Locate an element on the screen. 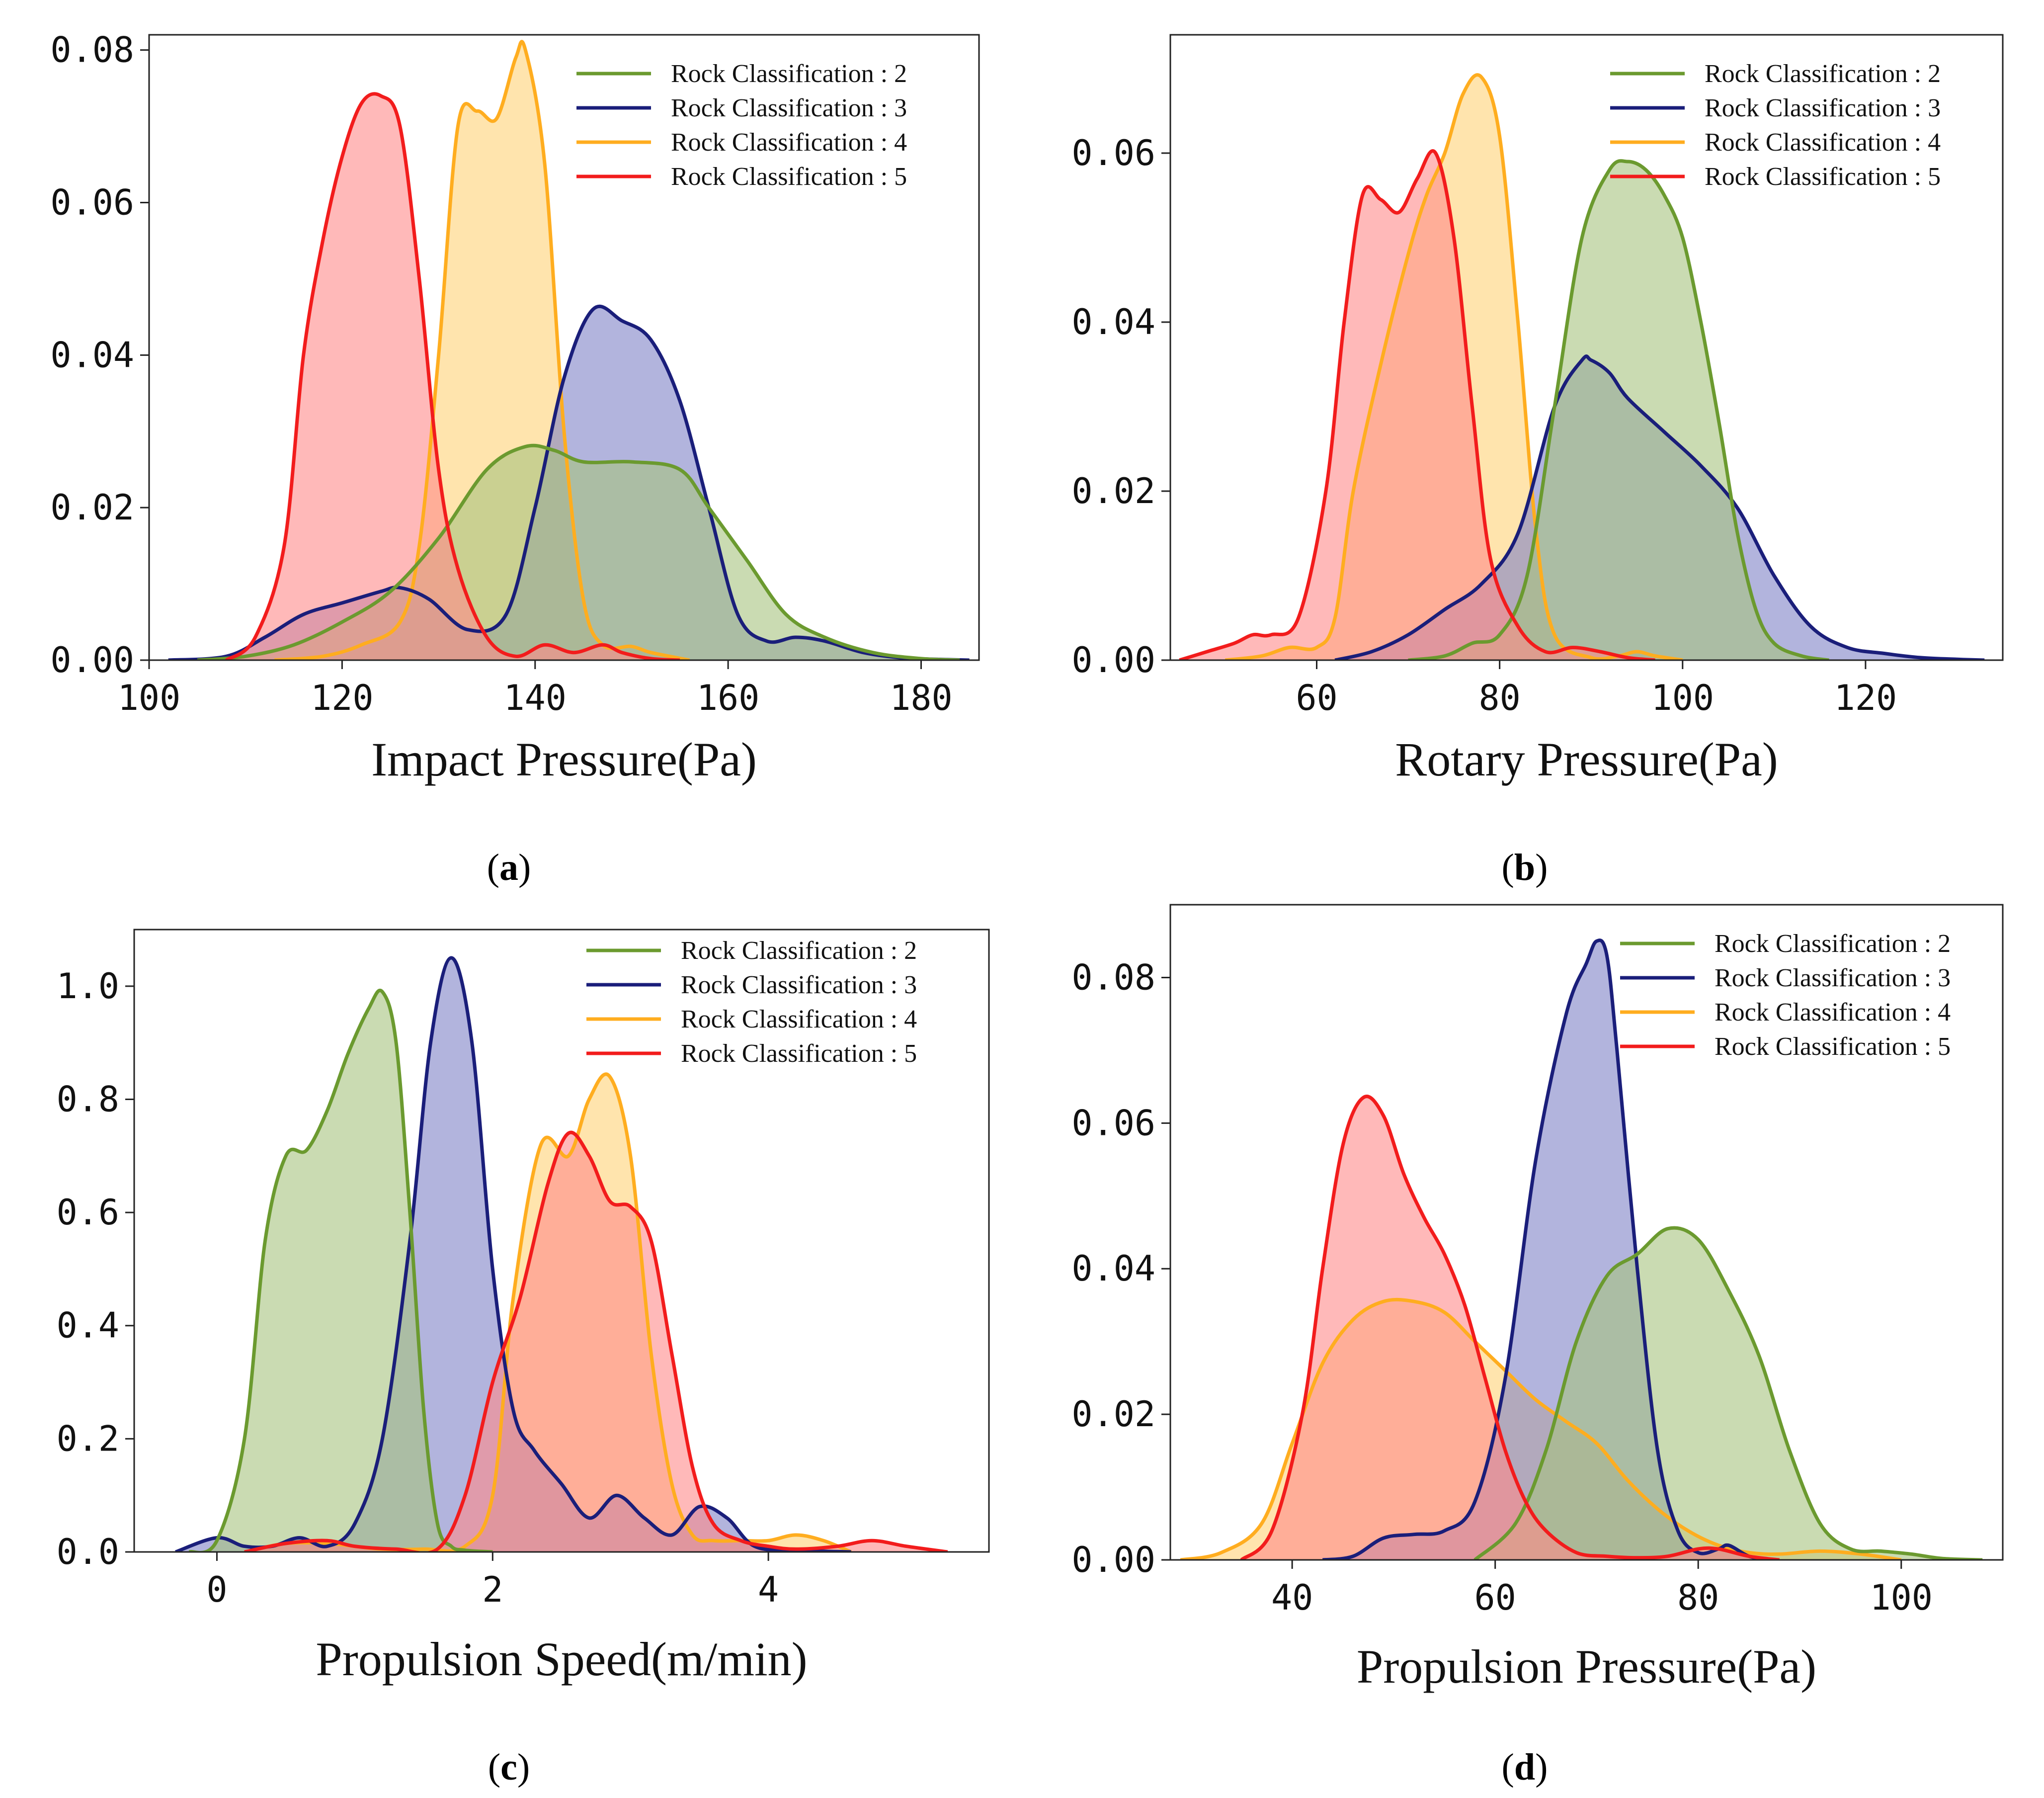 The height and width of the screenshot is (1798, 2044). series-area-rock4 is located at coordinates (482, 350).